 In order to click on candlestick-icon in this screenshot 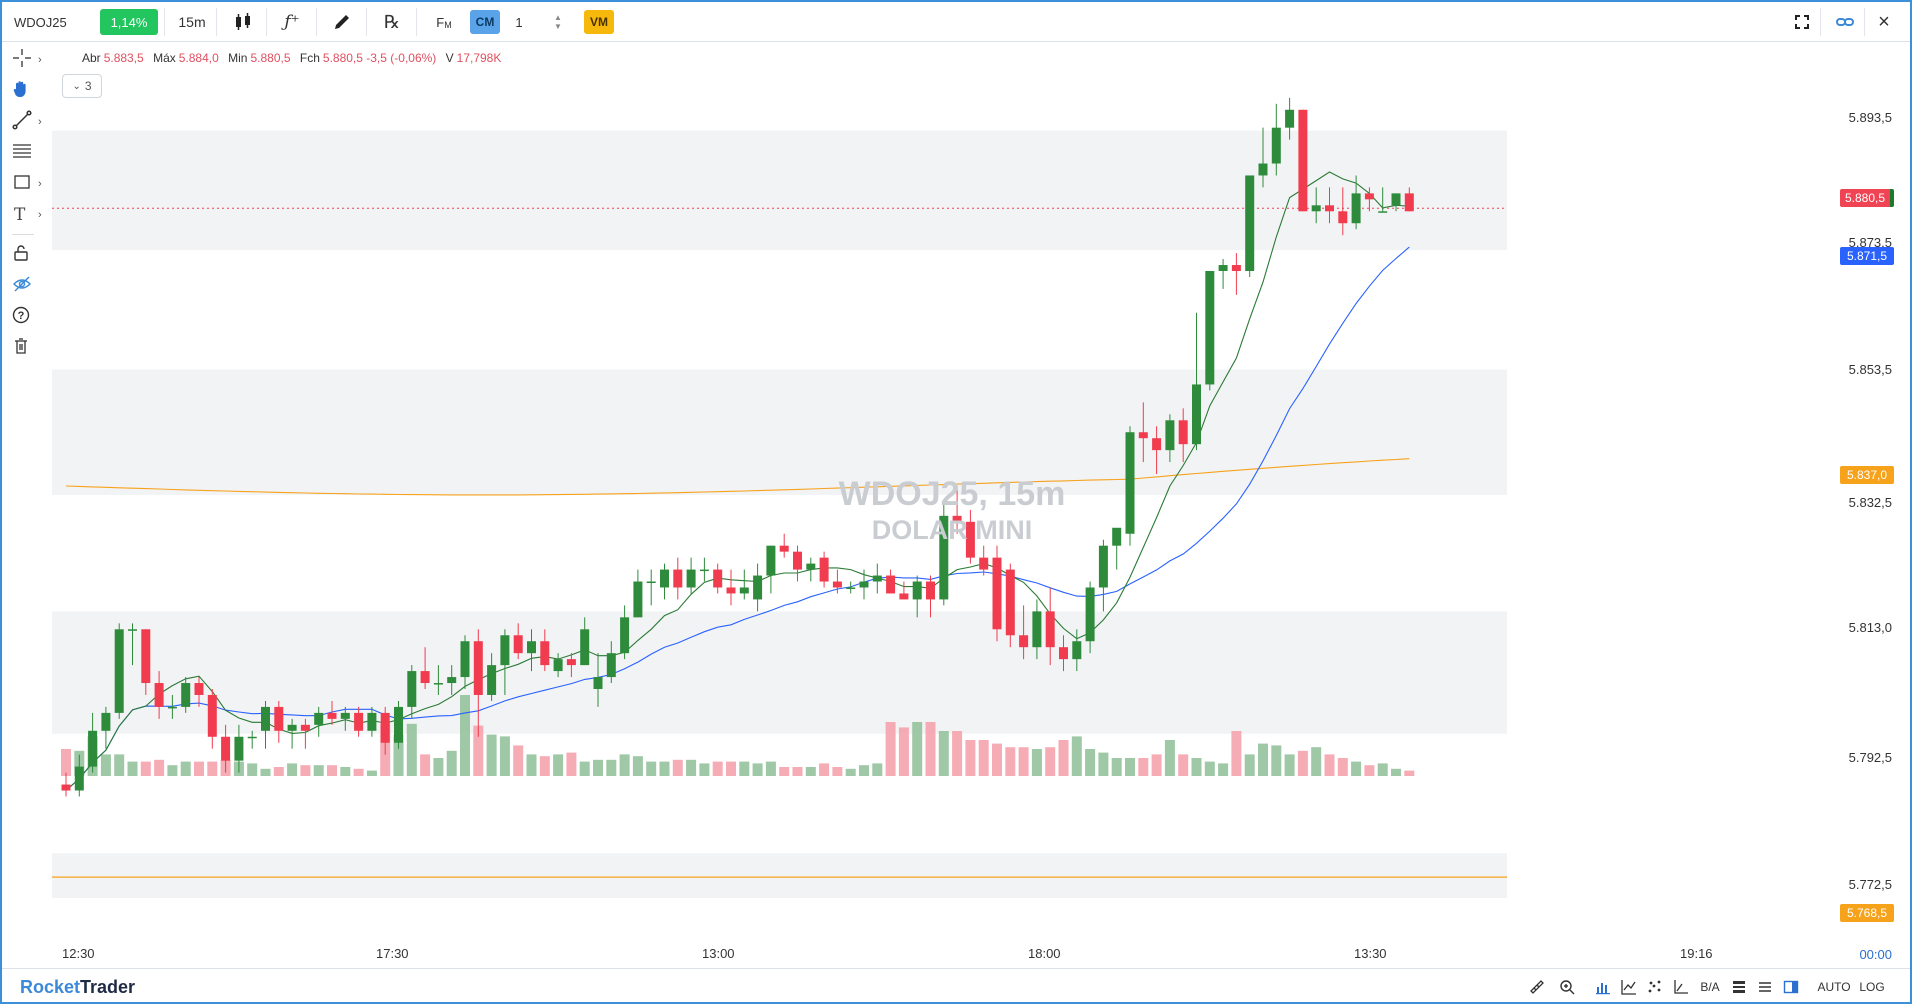, I will do `click(243, 22)`.